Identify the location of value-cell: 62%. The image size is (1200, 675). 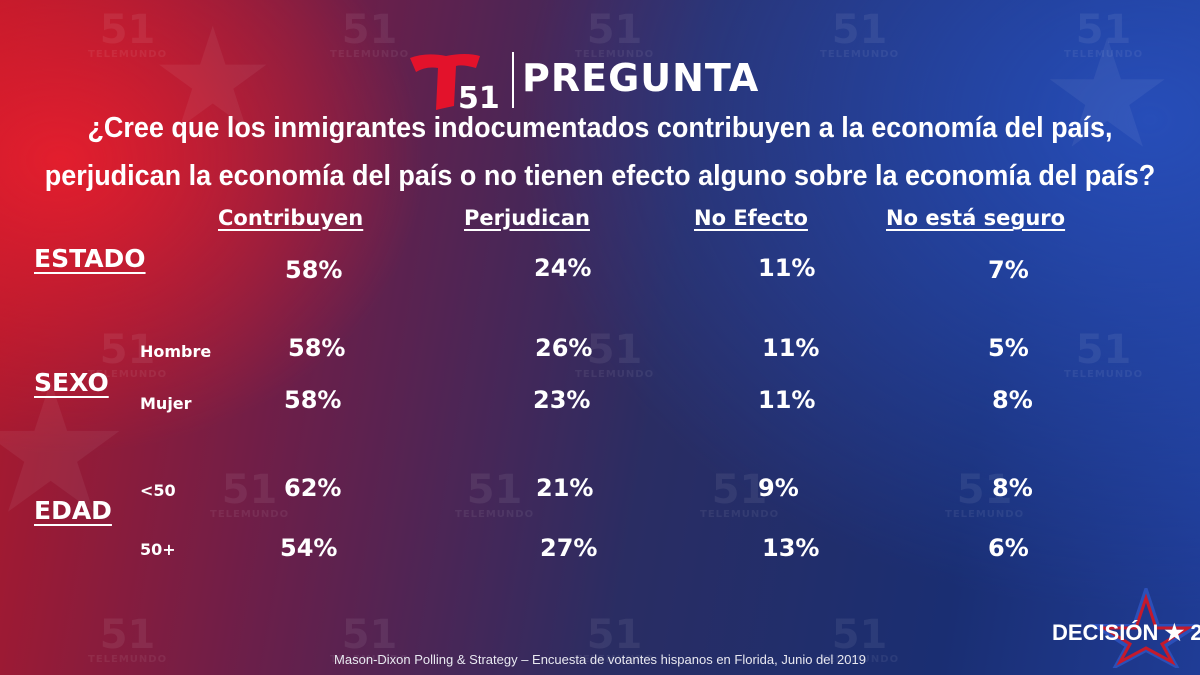
(313, 488).